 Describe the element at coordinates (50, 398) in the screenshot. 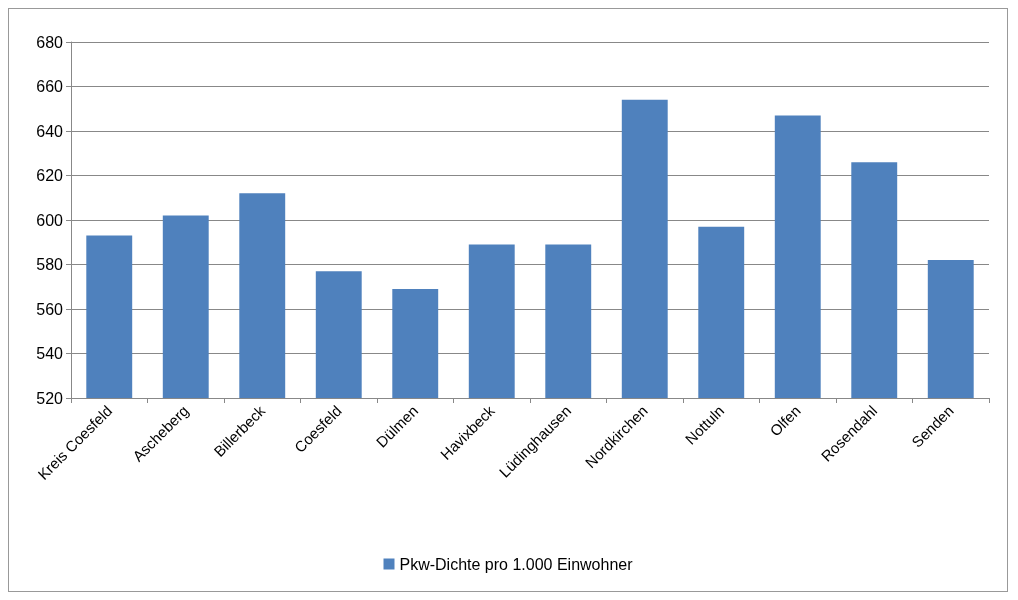

I see `y-tick-label: 520` at that location.